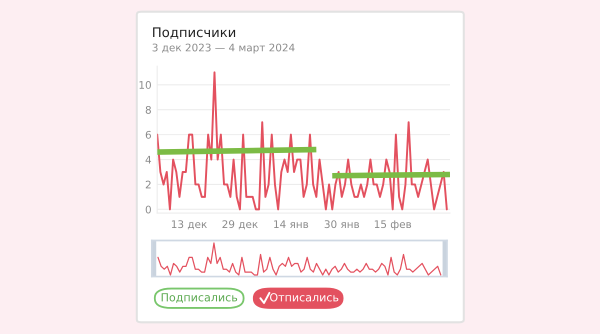 The width and height of the screenshot is (600, 334). Describe the element at coordinates (189, 225) in the screenshot. I see `x-tick-label: 13 дек` at that location.